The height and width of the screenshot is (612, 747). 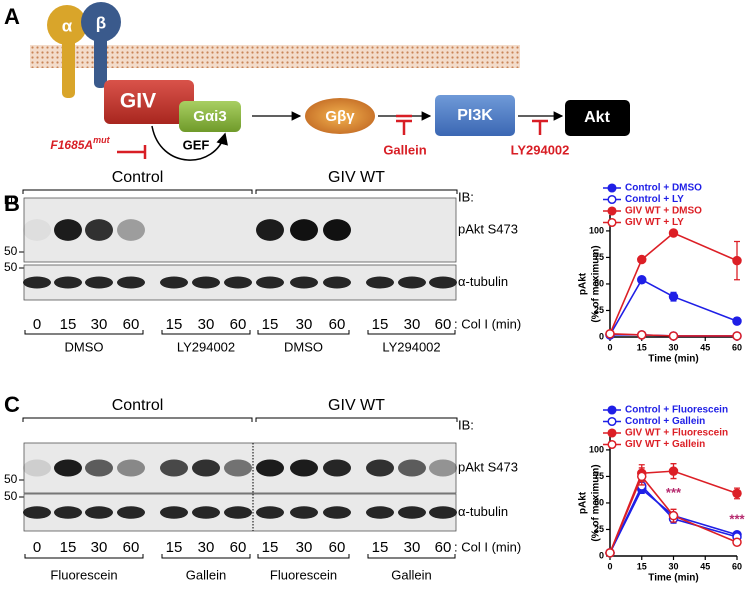 What do you see at coordinates (540, 127) in the screenshot?
I see `ly-inhibit` at bounding box center [540, 127].